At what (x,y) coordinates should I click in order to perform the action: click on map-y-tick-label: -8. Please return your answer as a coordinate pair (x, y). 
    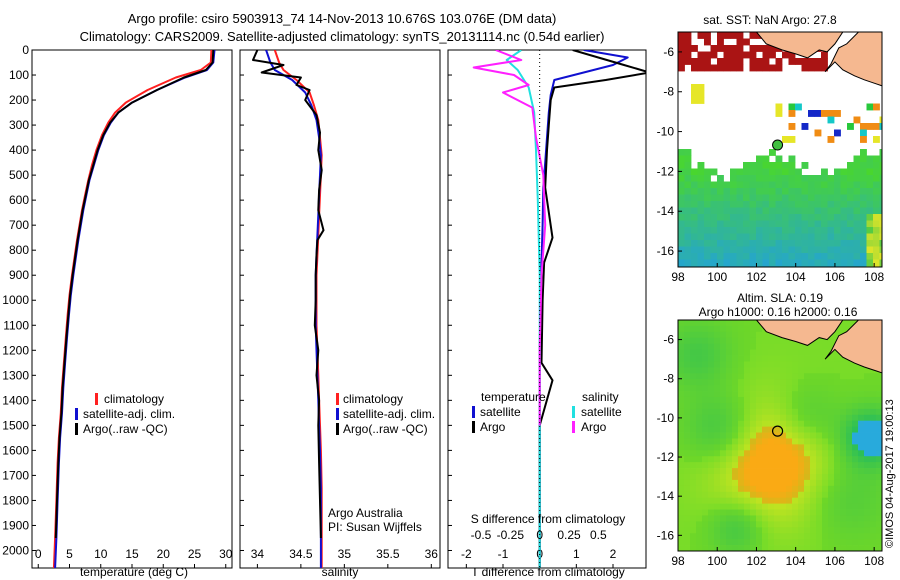
    Looking at the image, I should click on (668, 92).